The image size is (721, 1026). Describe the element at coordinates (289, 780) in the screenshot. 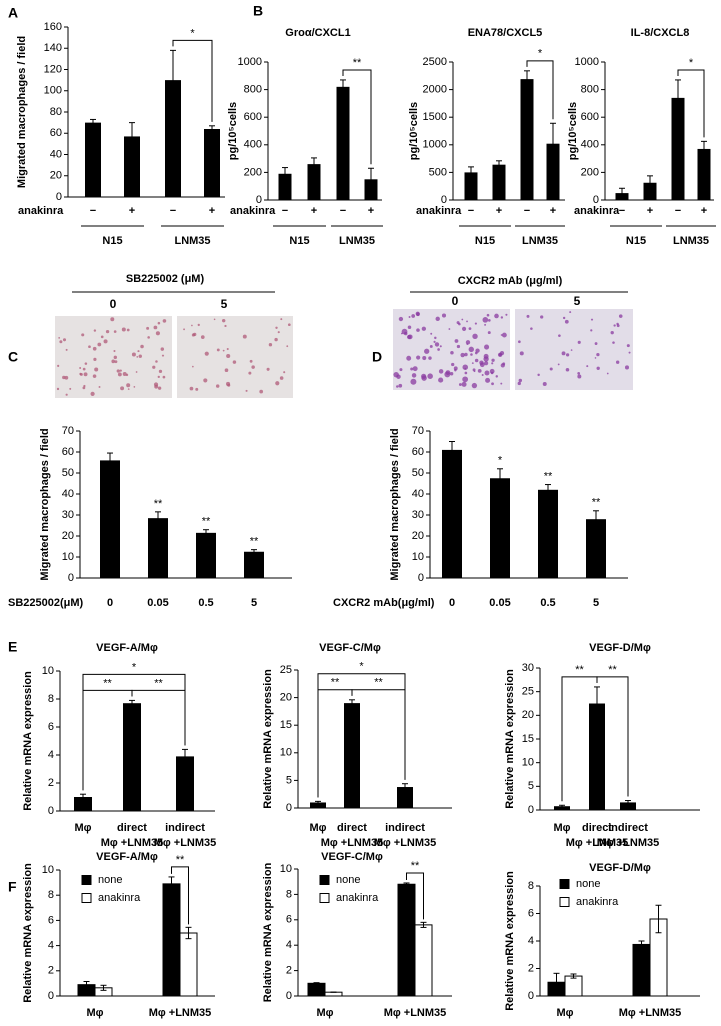

I see `y-tick-label: 5` at that location.